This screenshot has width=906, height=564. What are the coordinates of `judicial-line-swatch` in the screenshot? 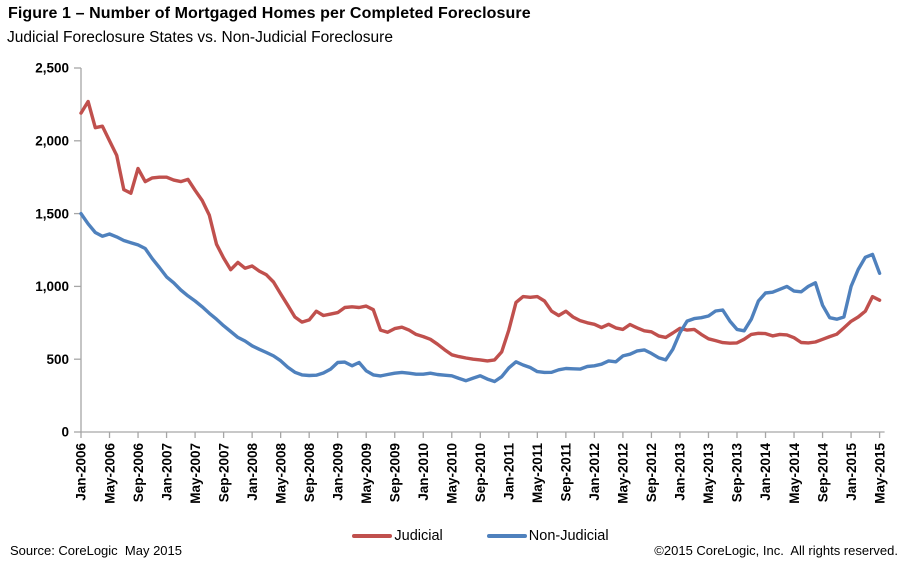 It's located at (372, 536).